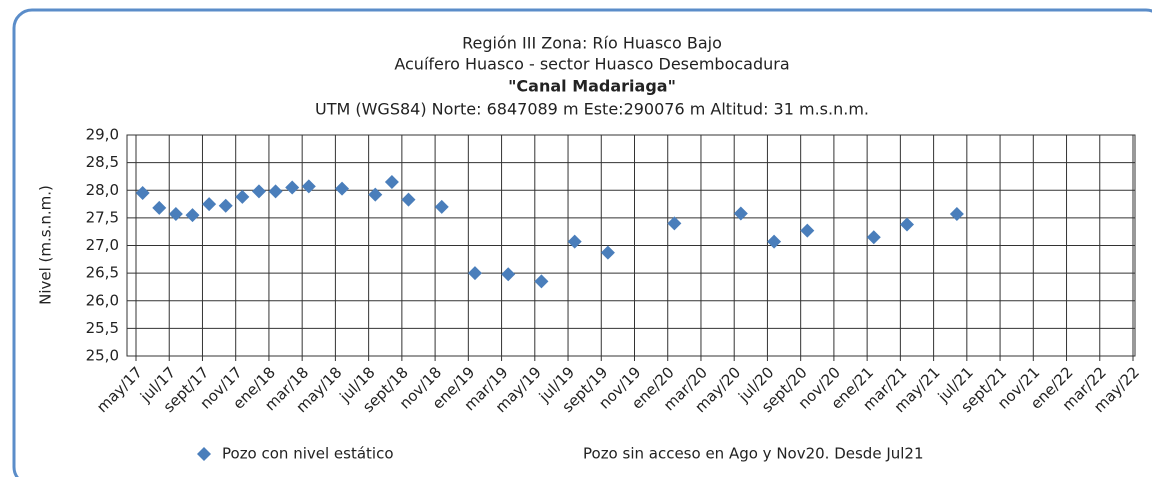 Image resolution: width=1152 pixels, height=477 pixels. What do you see at coordinates (592, 43) in the screenshot?
I see `title-line: Región III Zona: Río Huasco Bajo` at bounding box center [592, 43].